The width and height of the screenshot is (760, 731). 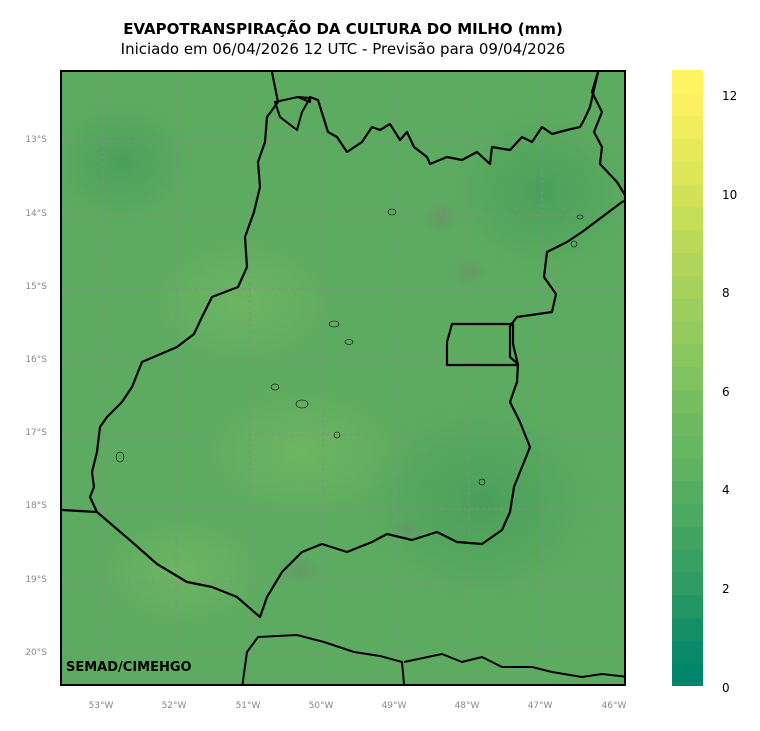 What do you see at coordinates (448, 119) in the screenshot?
I see `state-border-goias-north` at bounding box center [448, 119].